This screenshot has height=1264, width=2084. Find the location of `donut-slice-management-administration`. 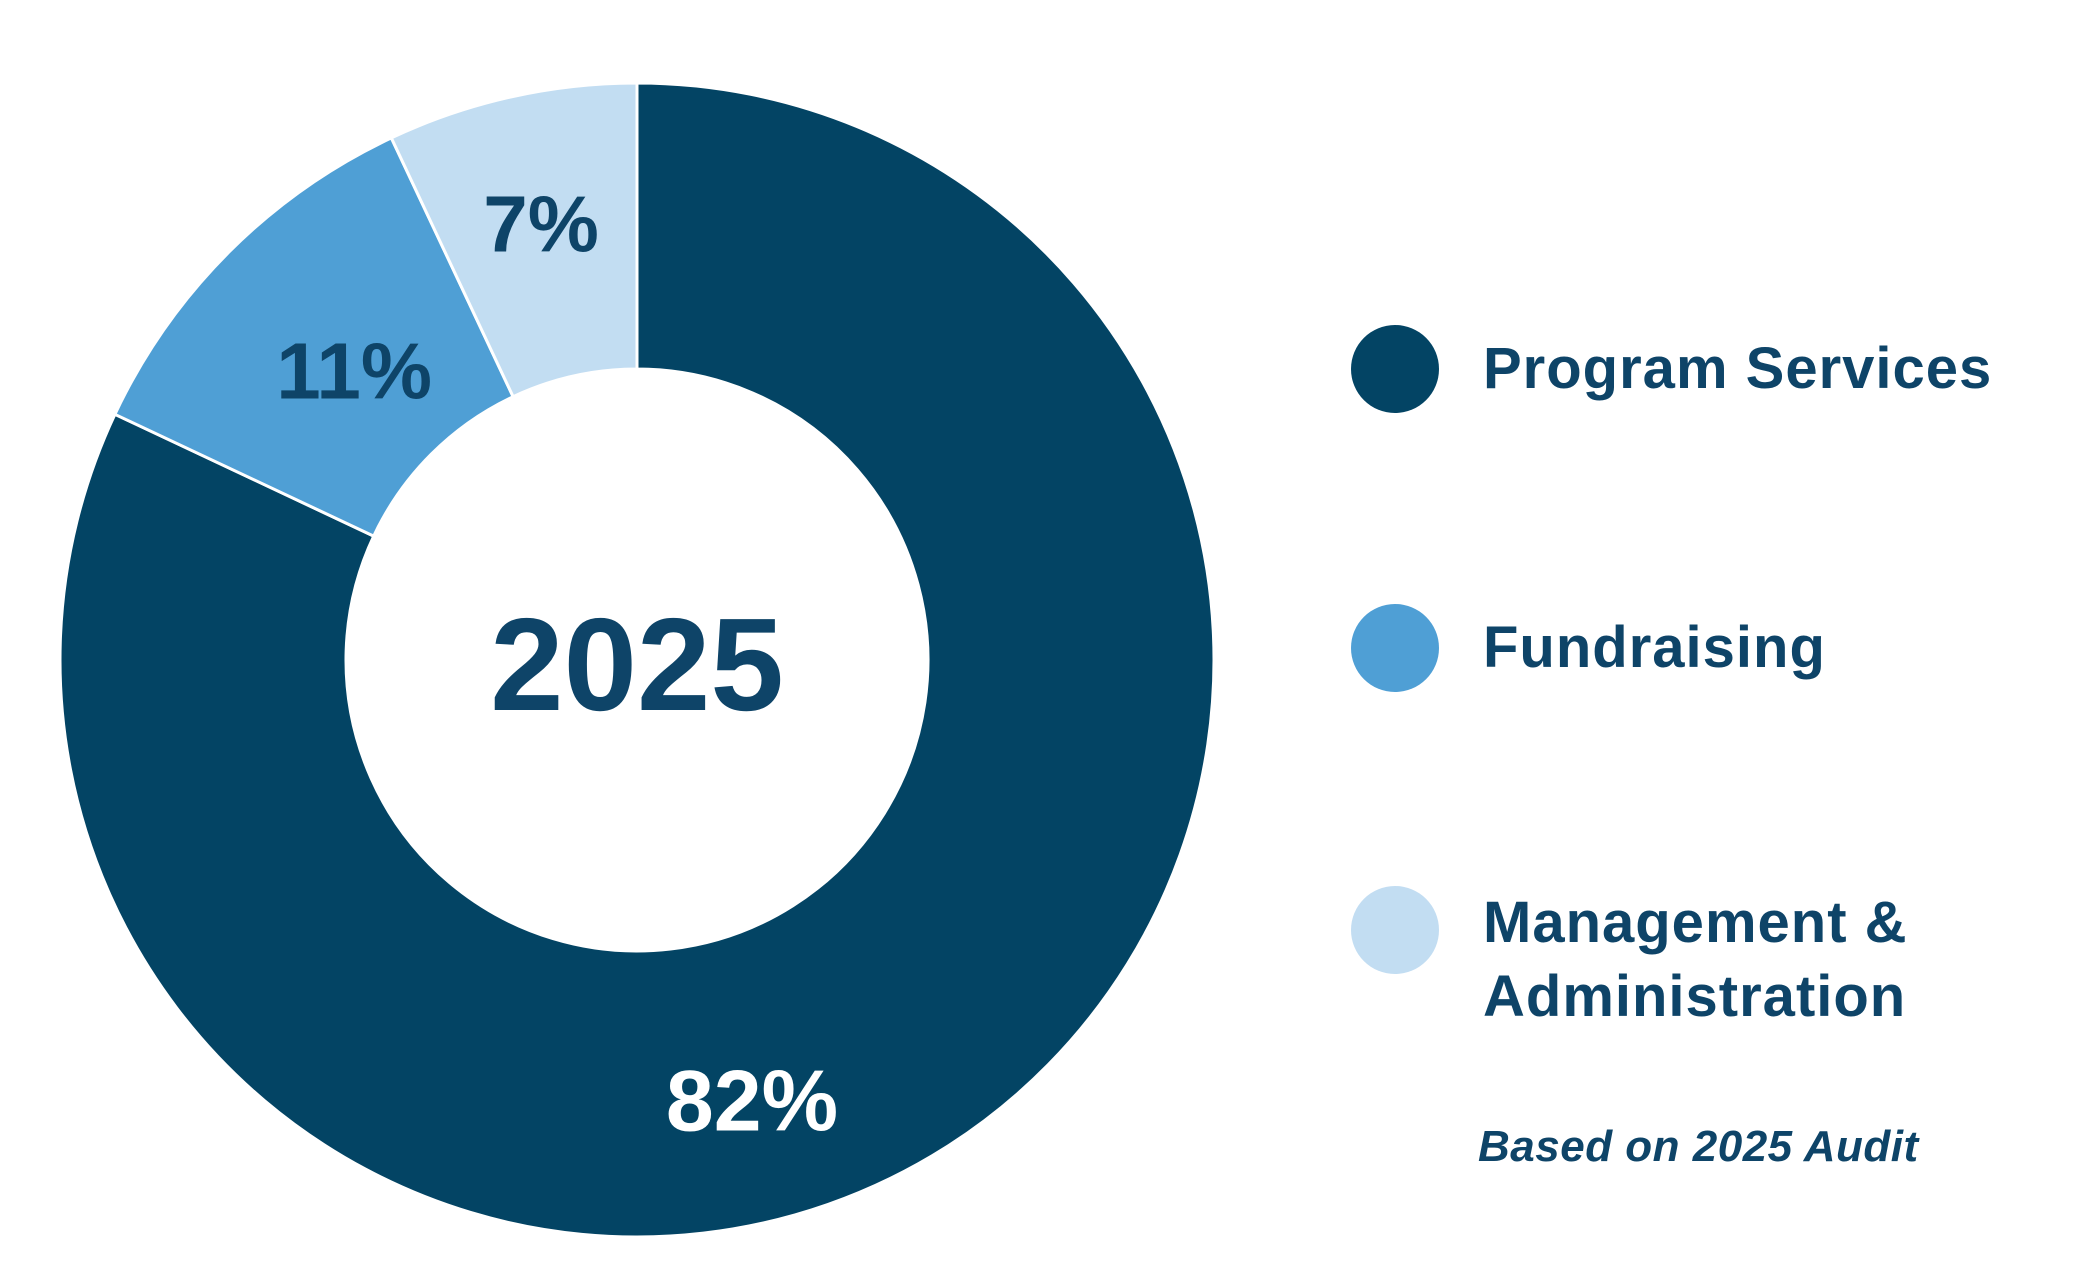

donut-slice-management-administration is located at coordinates (514, 240).